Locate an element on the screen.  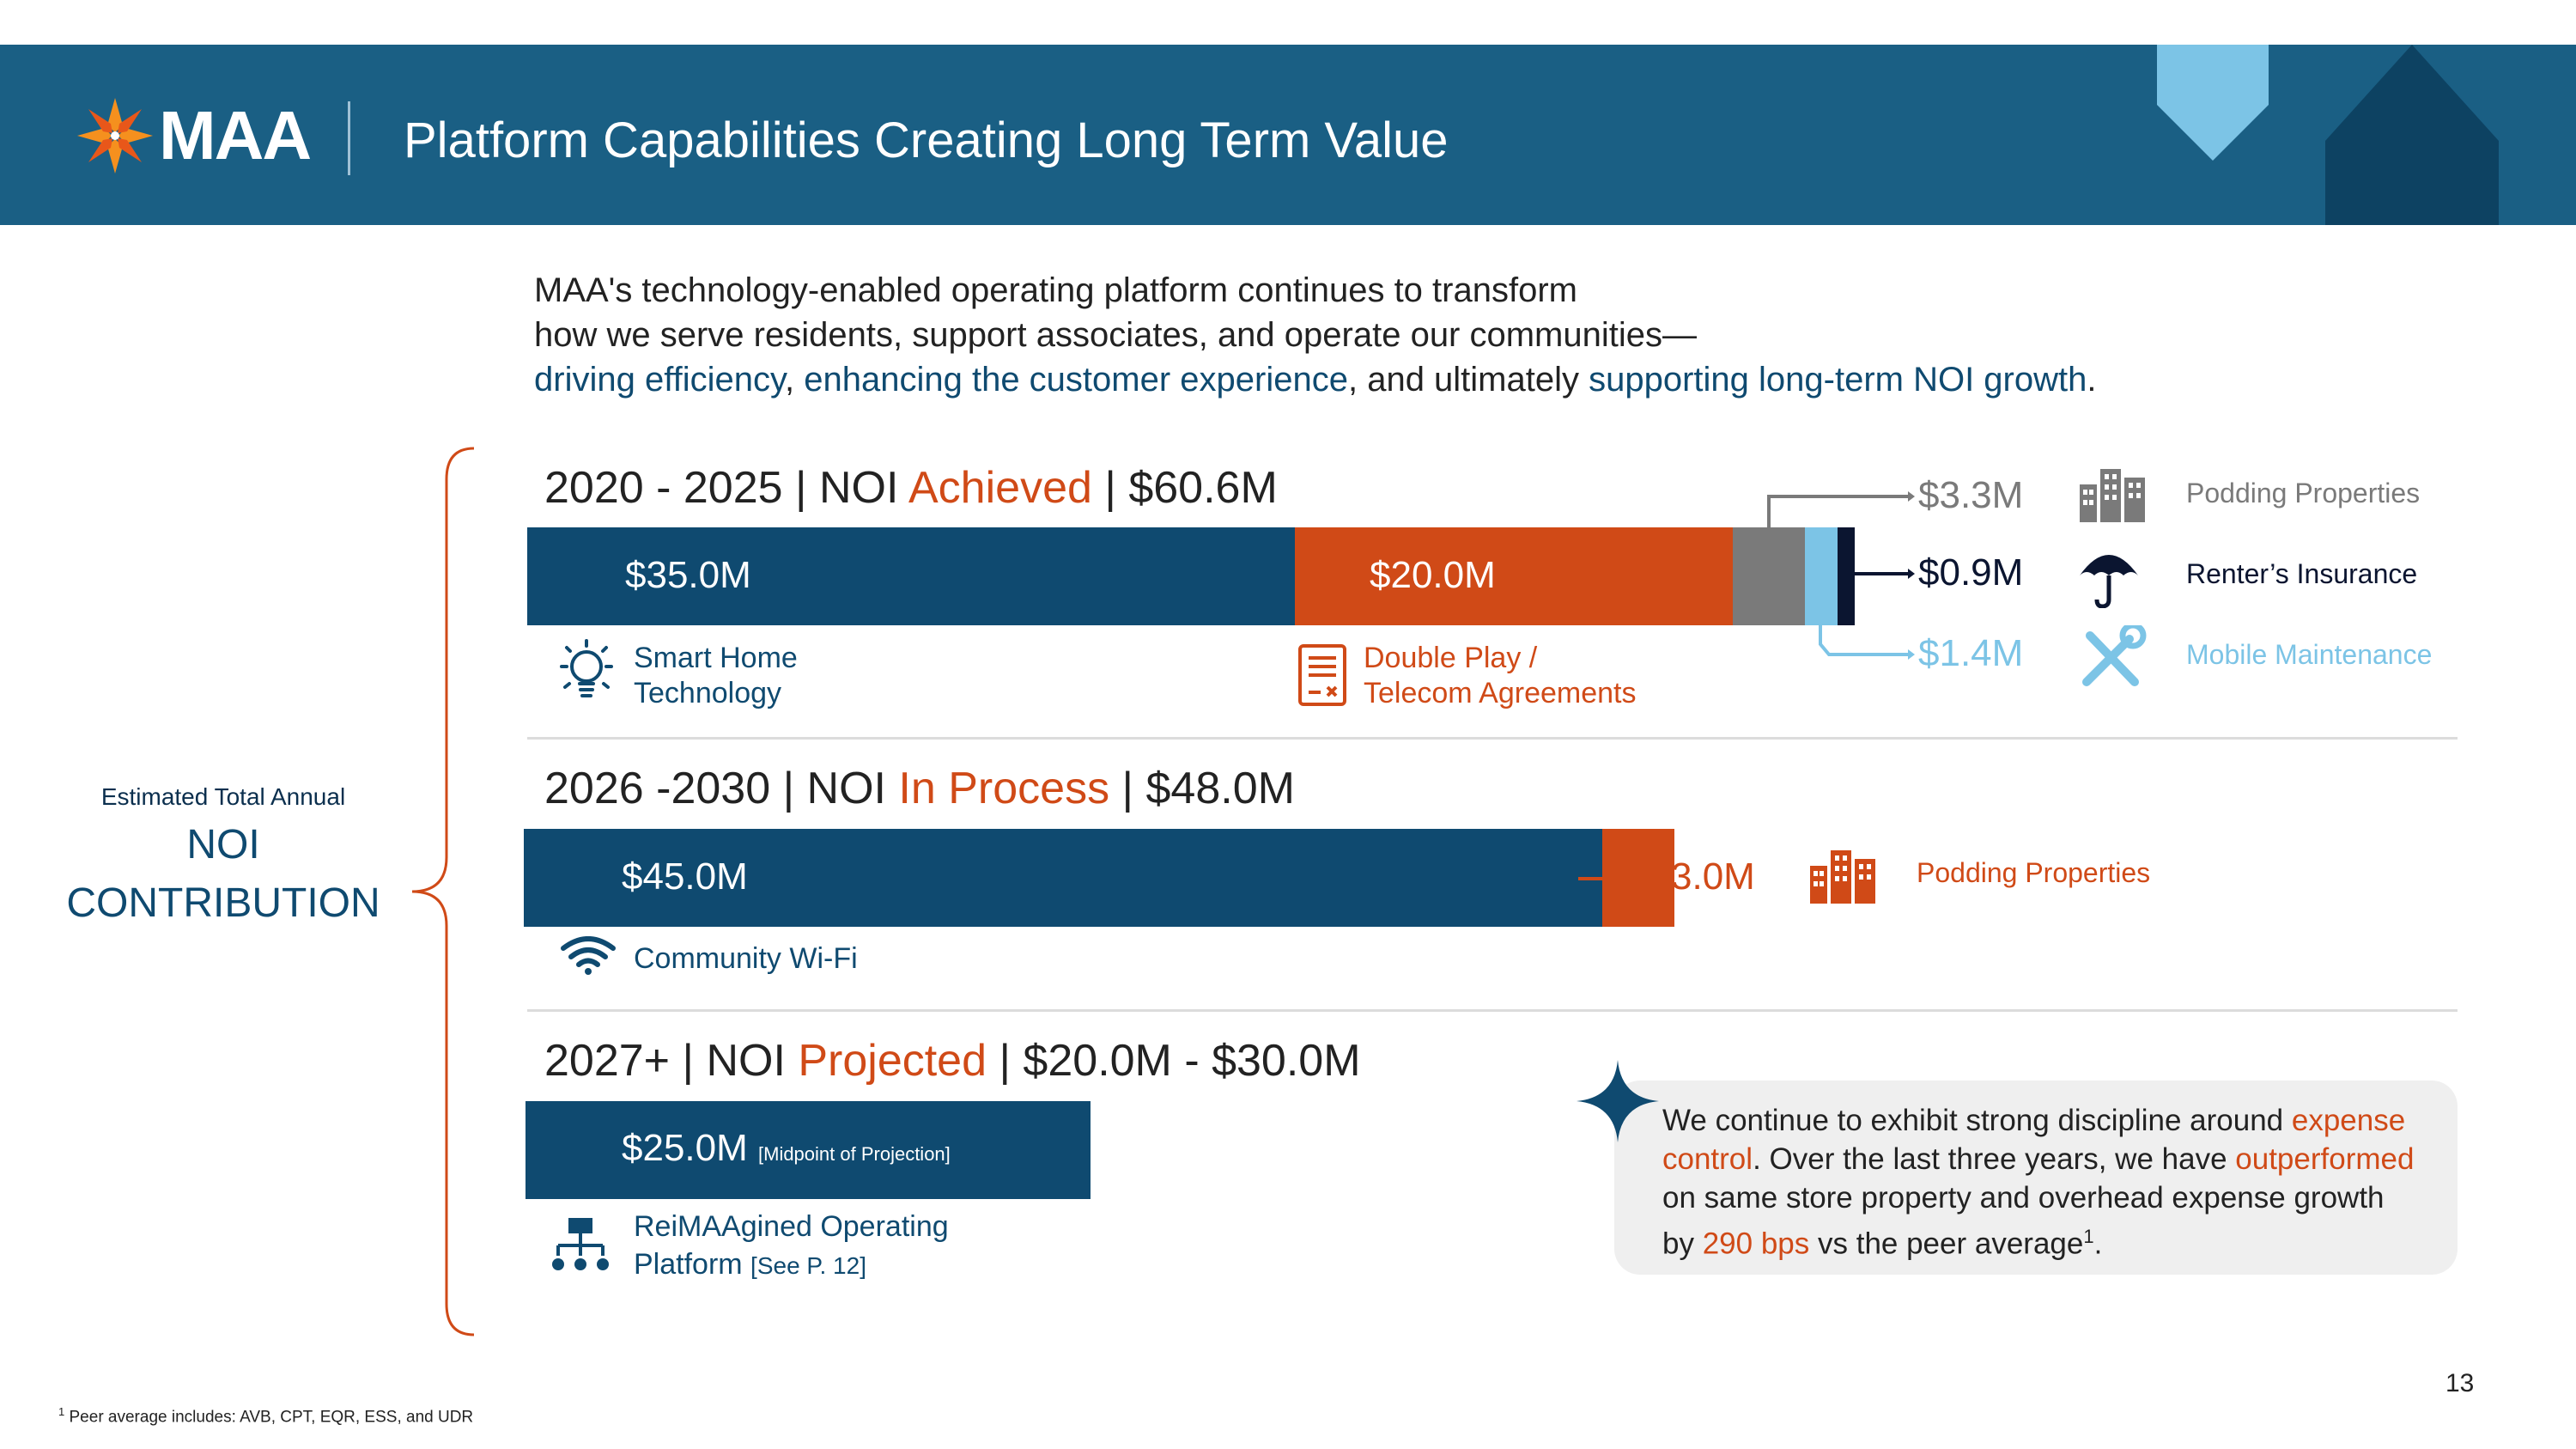
chevron-decoration-icon is located at coordinates (2213, 103).